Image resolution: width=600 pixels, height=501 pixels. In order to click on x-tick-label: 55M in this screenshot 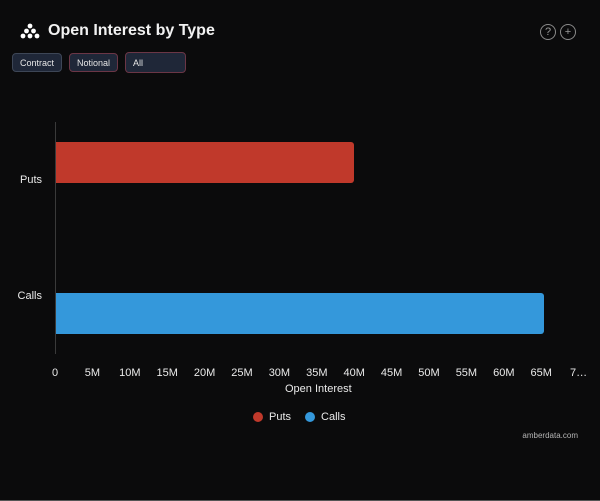, I will do `click(466, 373)`.